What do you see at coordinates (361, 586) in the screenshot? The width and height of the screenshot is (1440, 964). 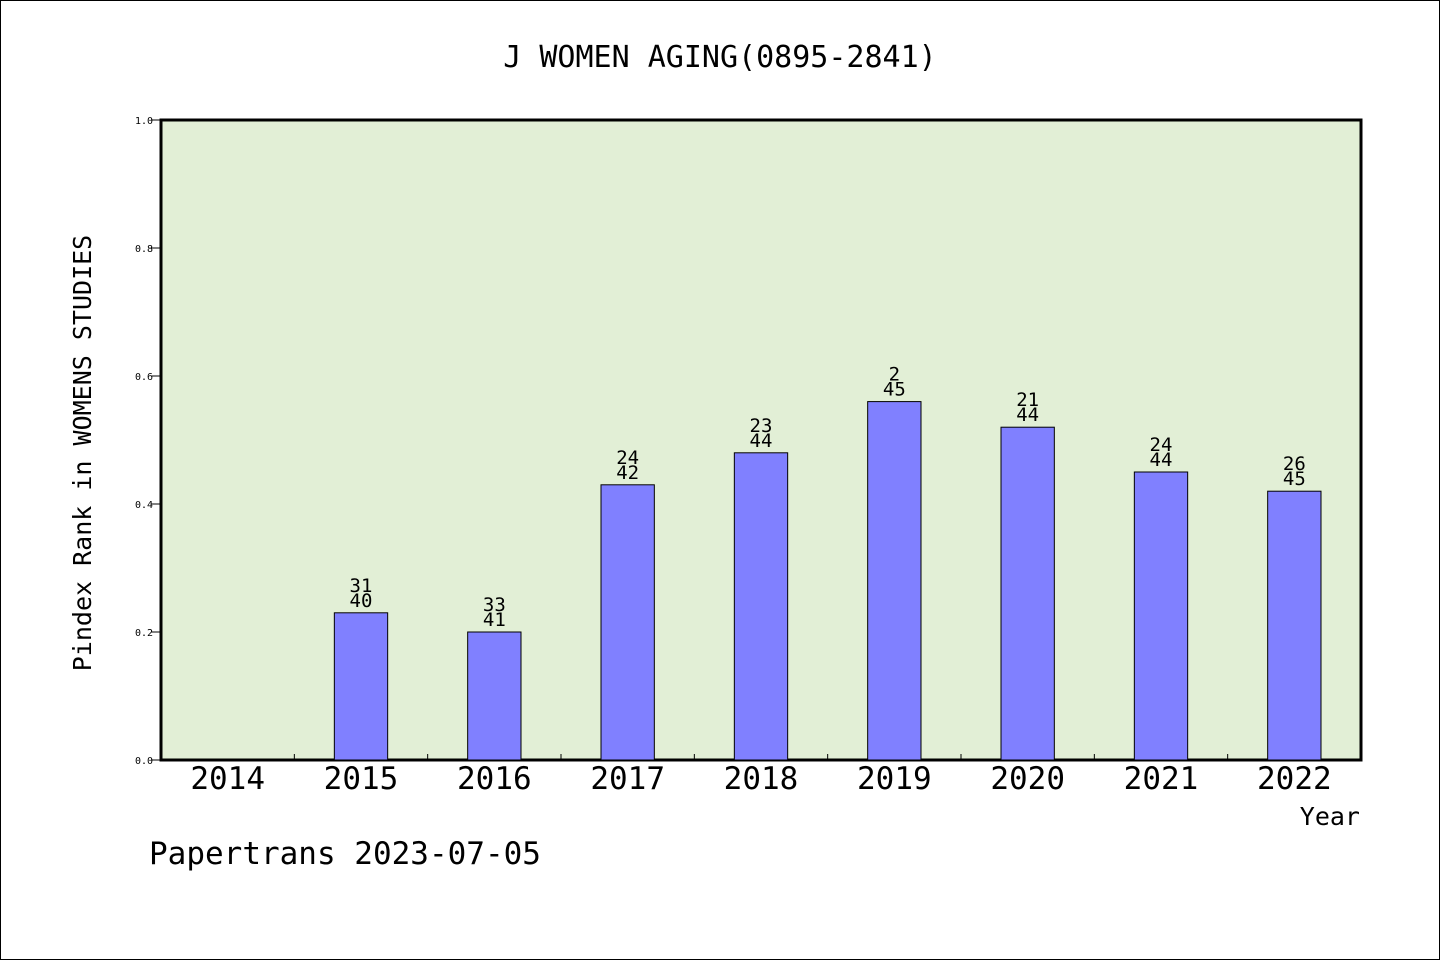 I see `rank-label-2015: 31` at bounding box center [361, 586].